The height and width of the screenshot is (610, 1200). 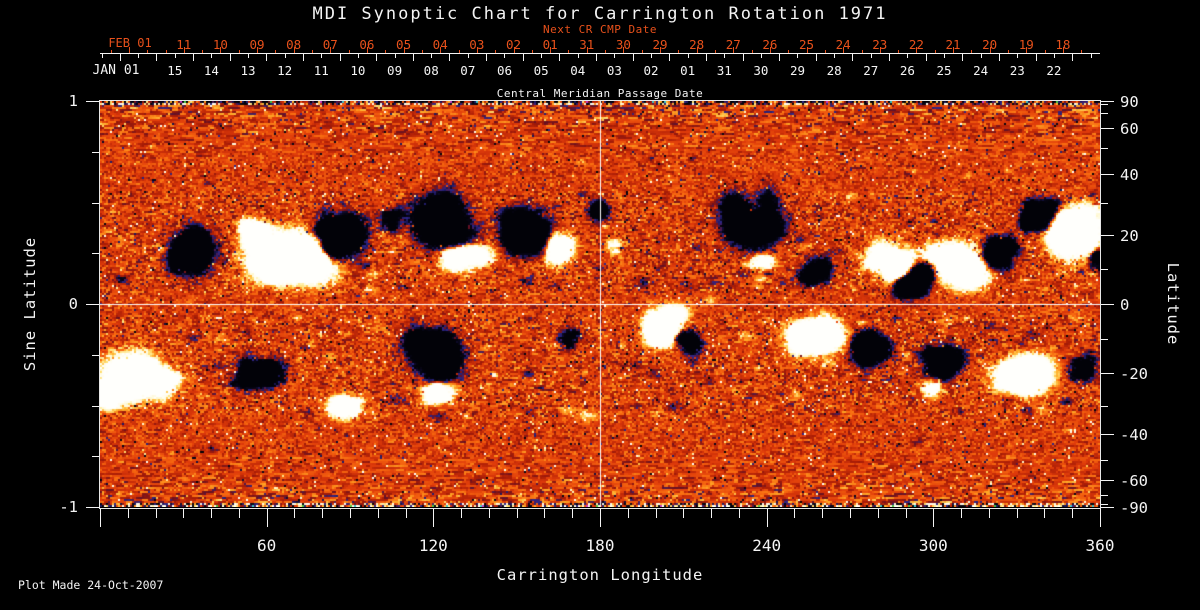 I want to click on next-cr-day-label: 08, so click(x=294, y=44).